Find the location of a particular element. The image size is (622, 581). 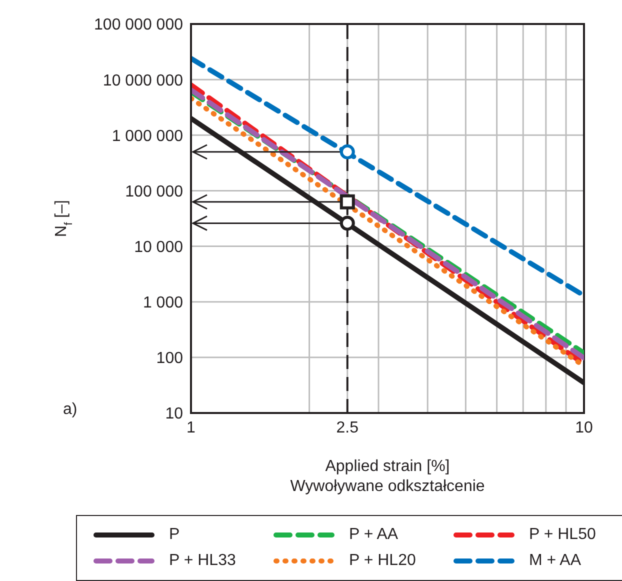

text: a) is located at coordinates (70, 409).